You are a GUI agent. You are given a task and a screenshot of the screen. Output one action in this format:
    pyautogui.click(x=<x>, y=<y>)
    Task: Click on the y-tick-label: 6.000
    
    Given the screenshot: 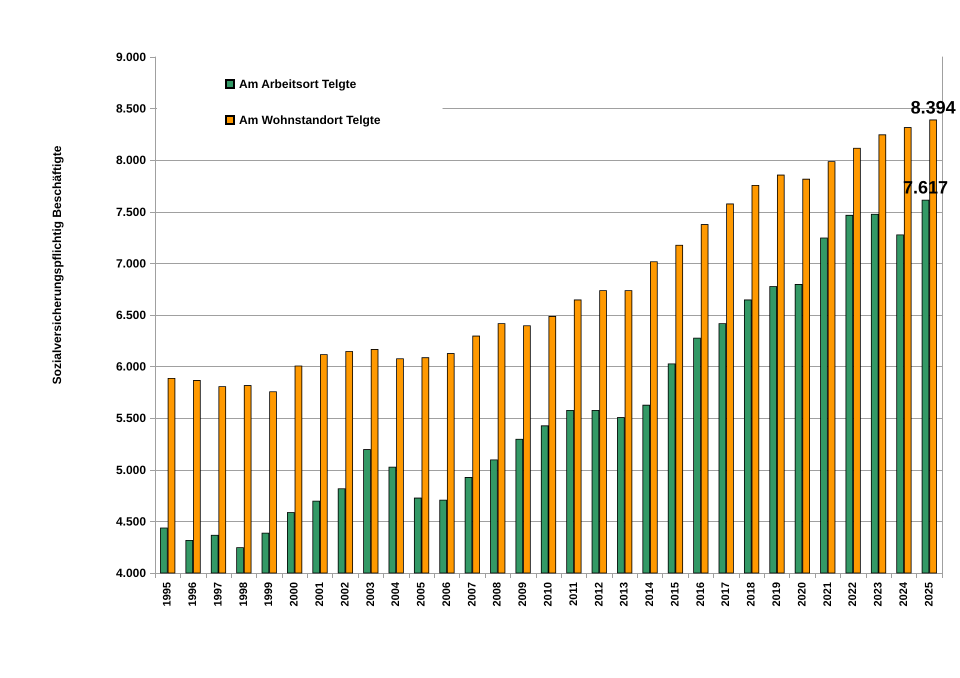 What is the action you would take?
    pyautogui.click(x=131, y=367)
    